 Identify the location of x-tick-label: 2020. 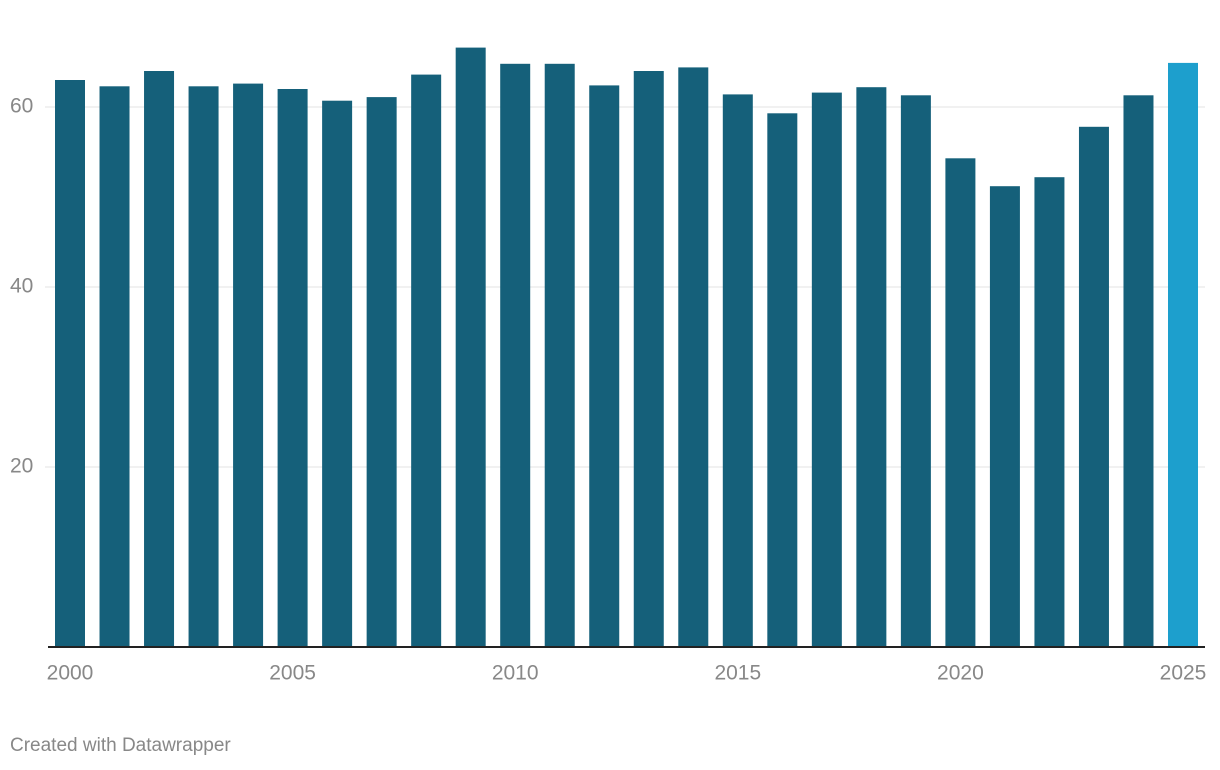
(960, 673).